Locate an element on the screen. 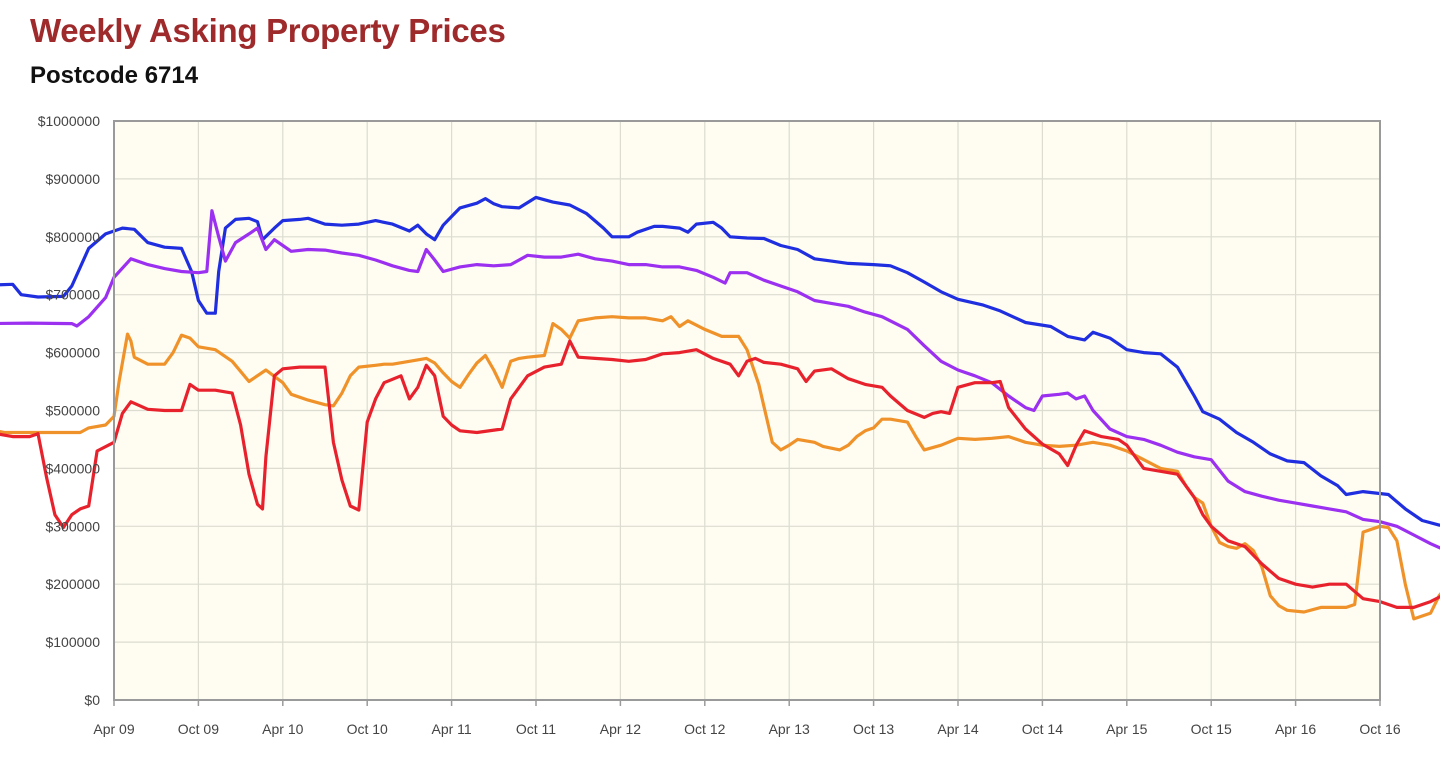 The width and height of the screenshot is (1440, 765). chart-subtitle: Postcode 6714 is located at coordinates (114, 75).